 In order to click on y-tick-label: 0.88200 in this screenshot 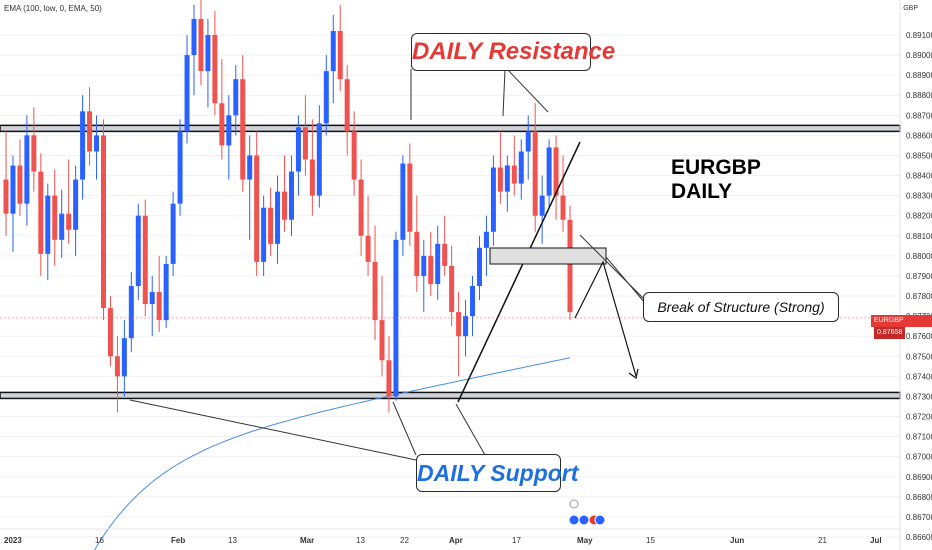, I will do `click(919, 216)`.